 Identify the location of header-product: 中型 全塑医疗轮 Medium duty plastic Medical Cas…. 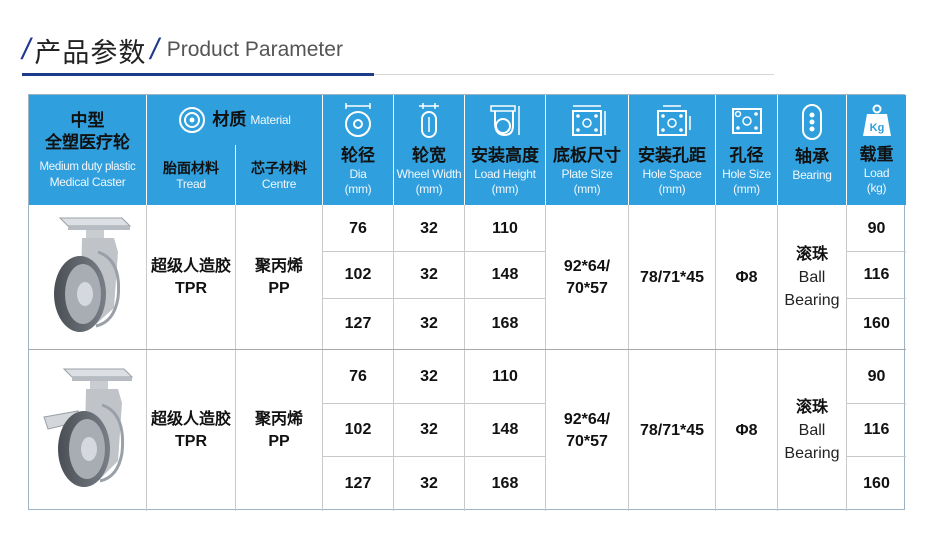
(87, 150).